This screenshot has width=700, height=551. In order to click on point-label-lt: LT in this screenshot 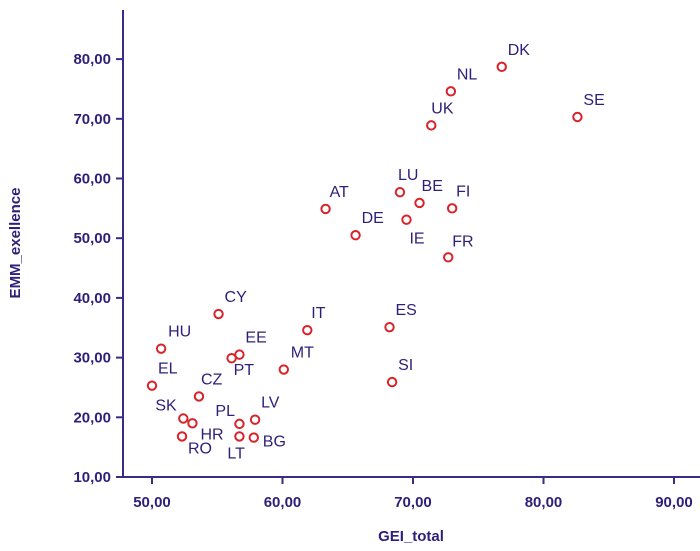, I will do `click(236, 453)`.